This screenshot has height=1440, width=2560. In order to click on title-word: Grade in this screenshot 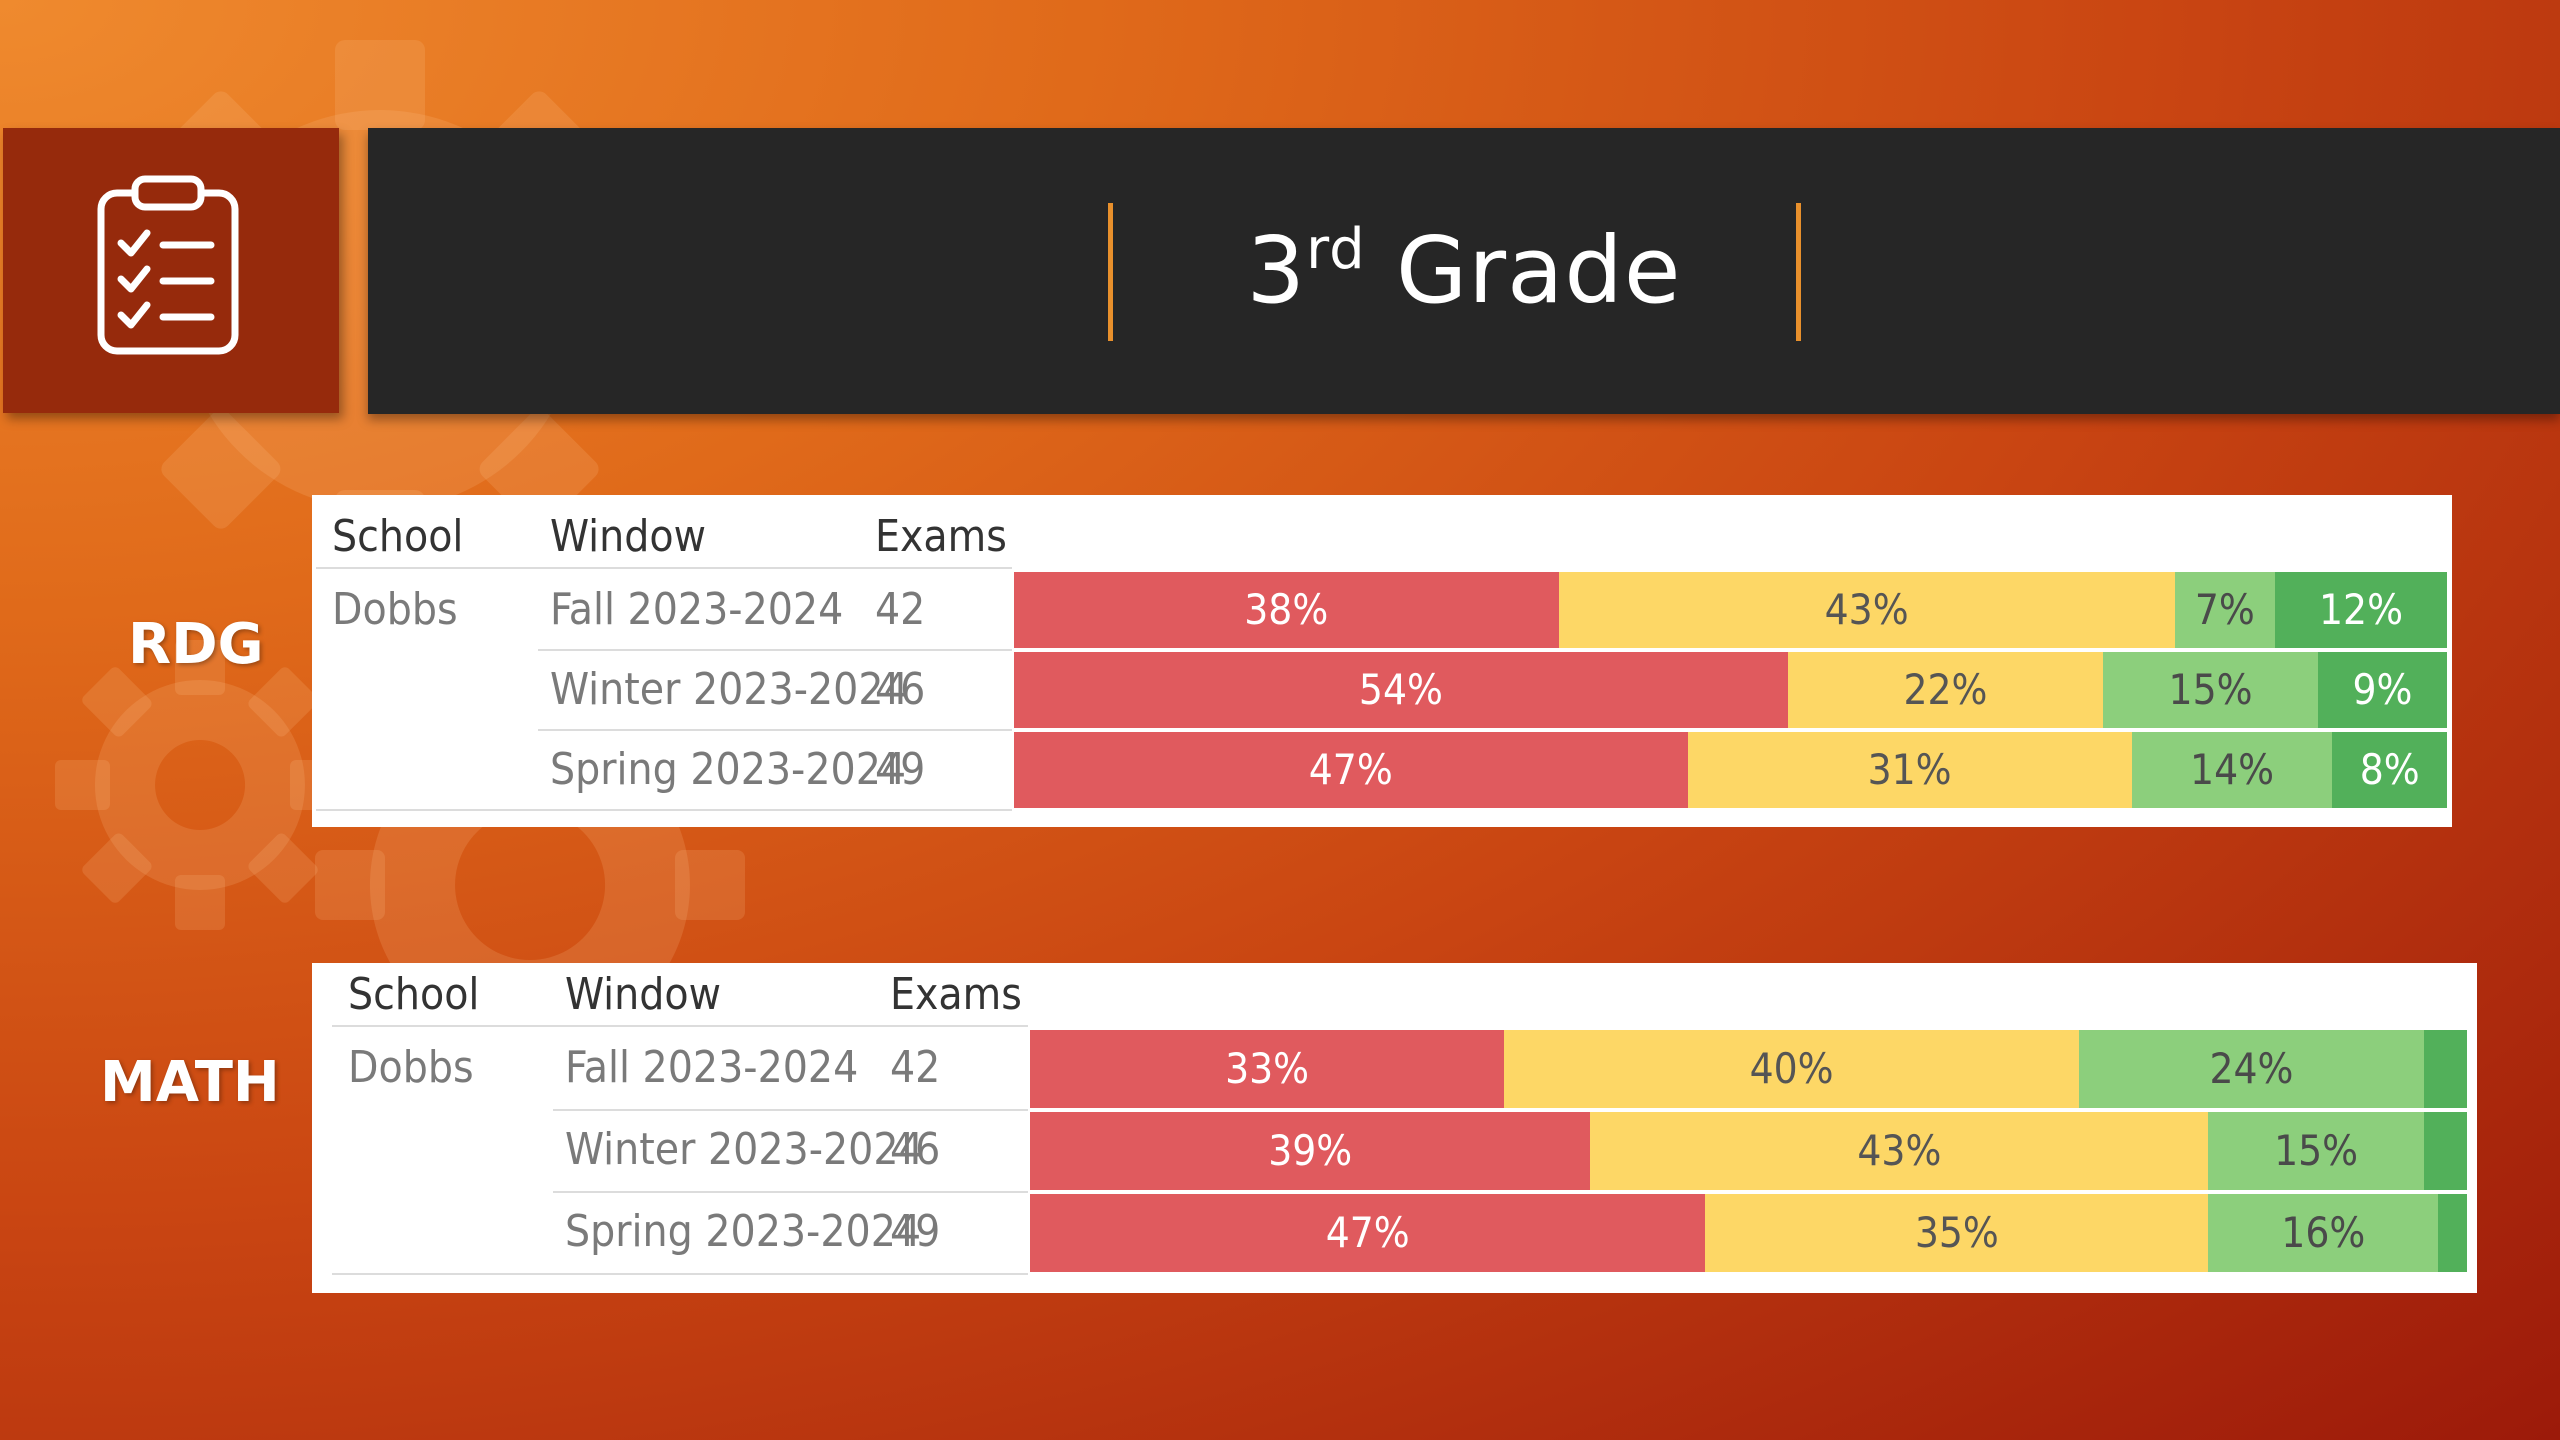, I will do `click(1538, 270)`.